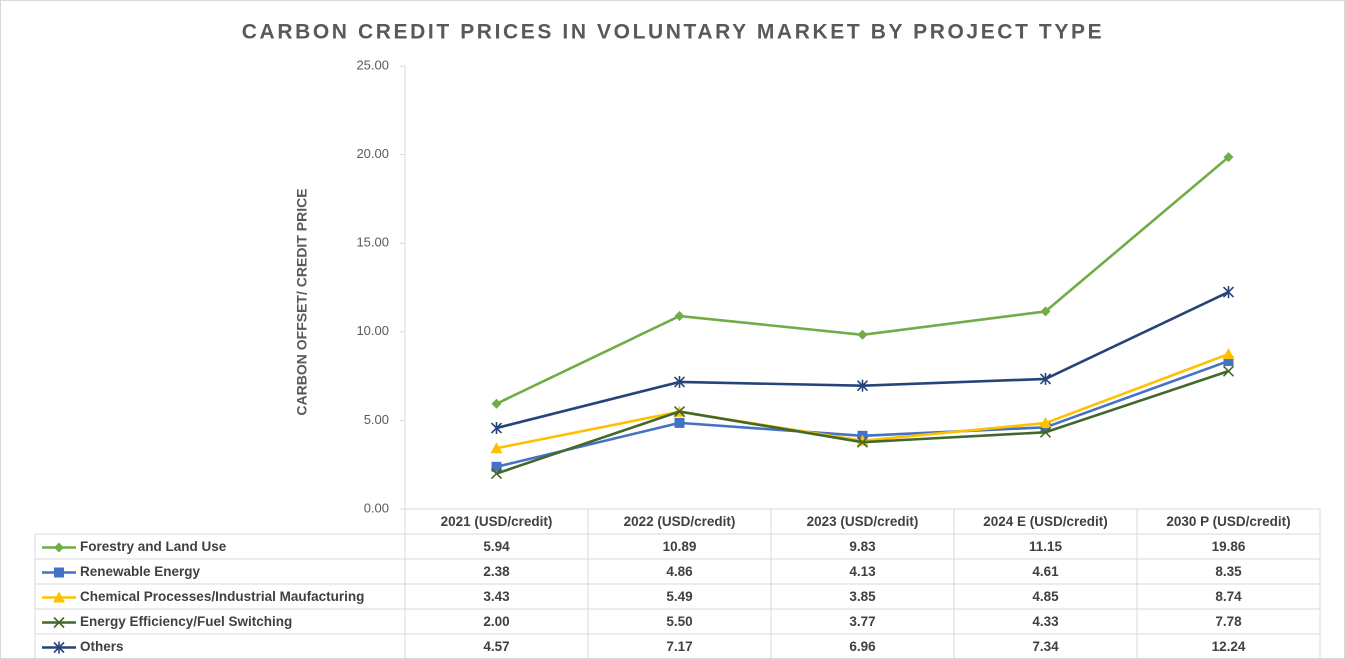 The height and width of the screenshot is (659, 1345). What do you see at coordinates (862, 646) in the screenshot?
I see `table-cell: 6.96` at bounding box center [862, 646].